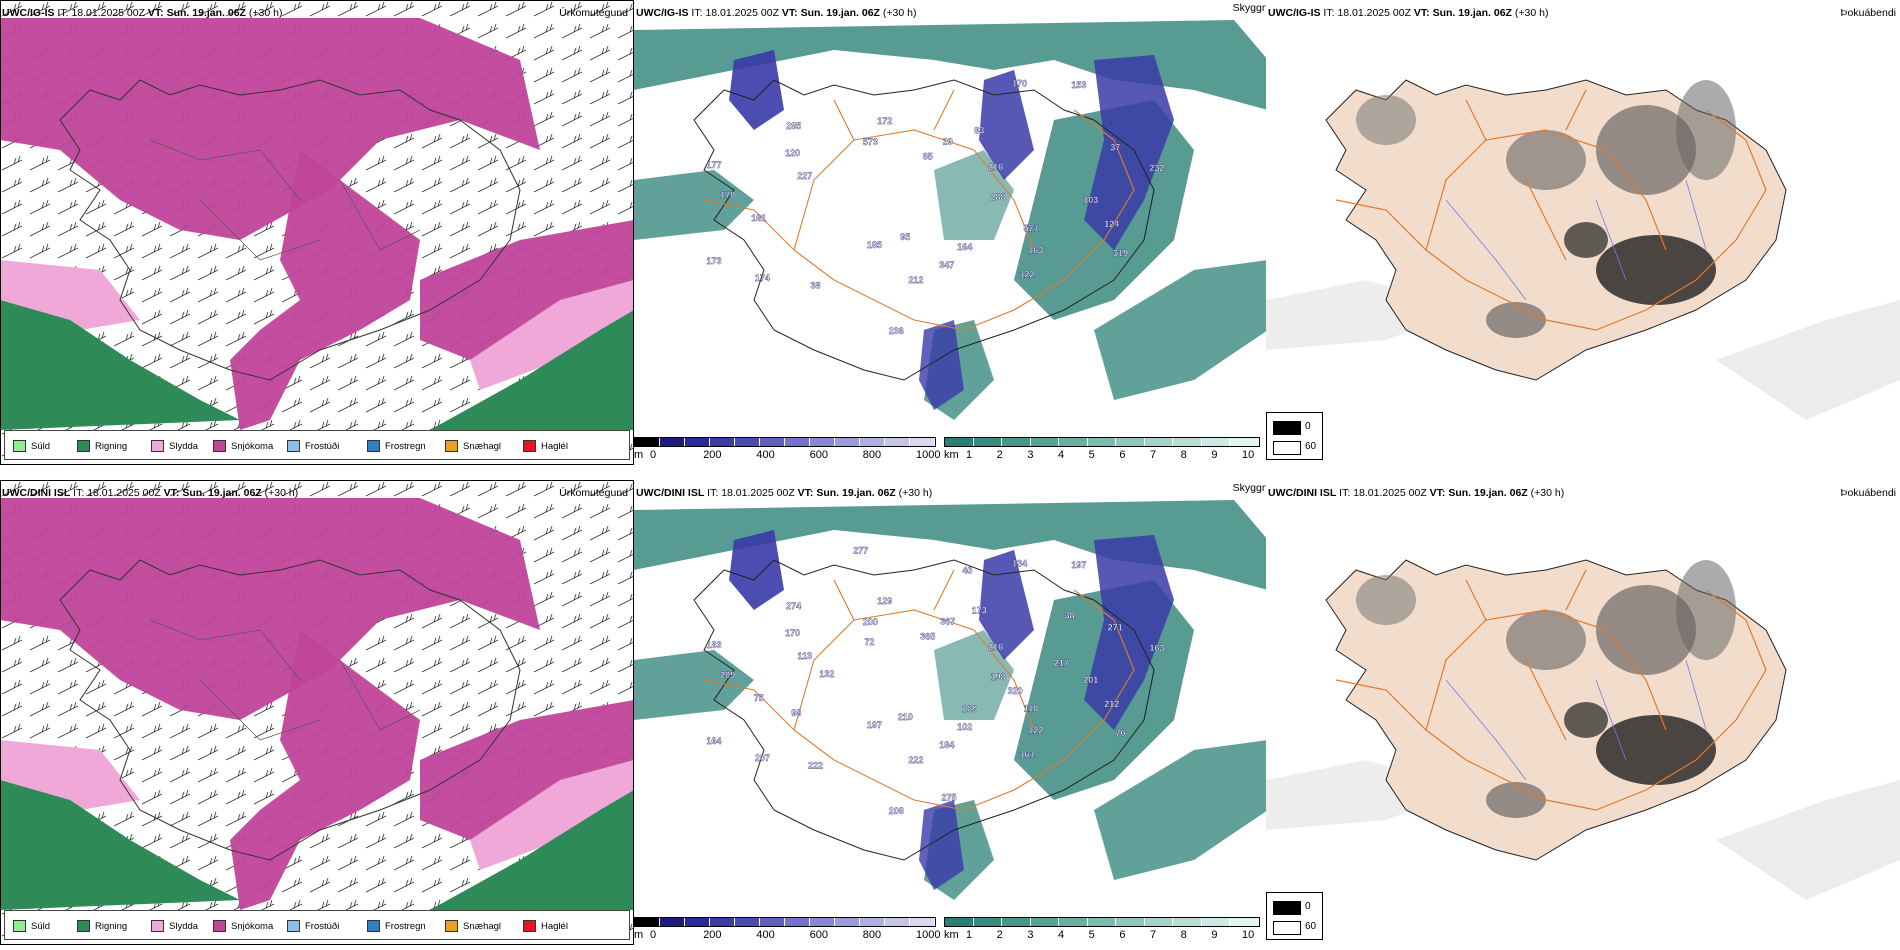 This screenshot has height=950, width=1900. Describe the element at coordinates (792, 153) in the screenshot. I see `cloudbase-label: 120` at that location.